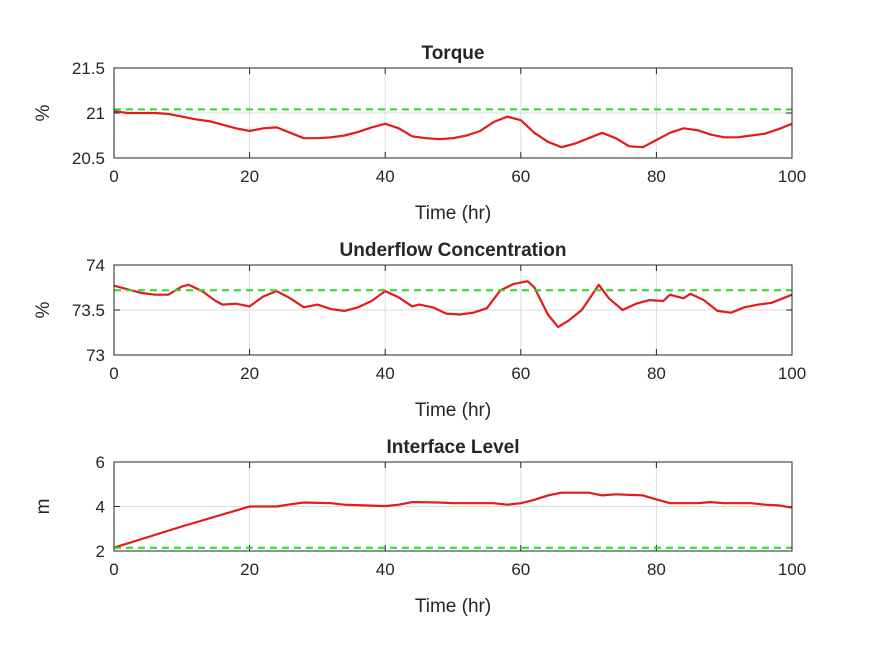 The height and width of the screenshot is (656, 875). I want to click on y-tick-label: 74, so click(95, 265).